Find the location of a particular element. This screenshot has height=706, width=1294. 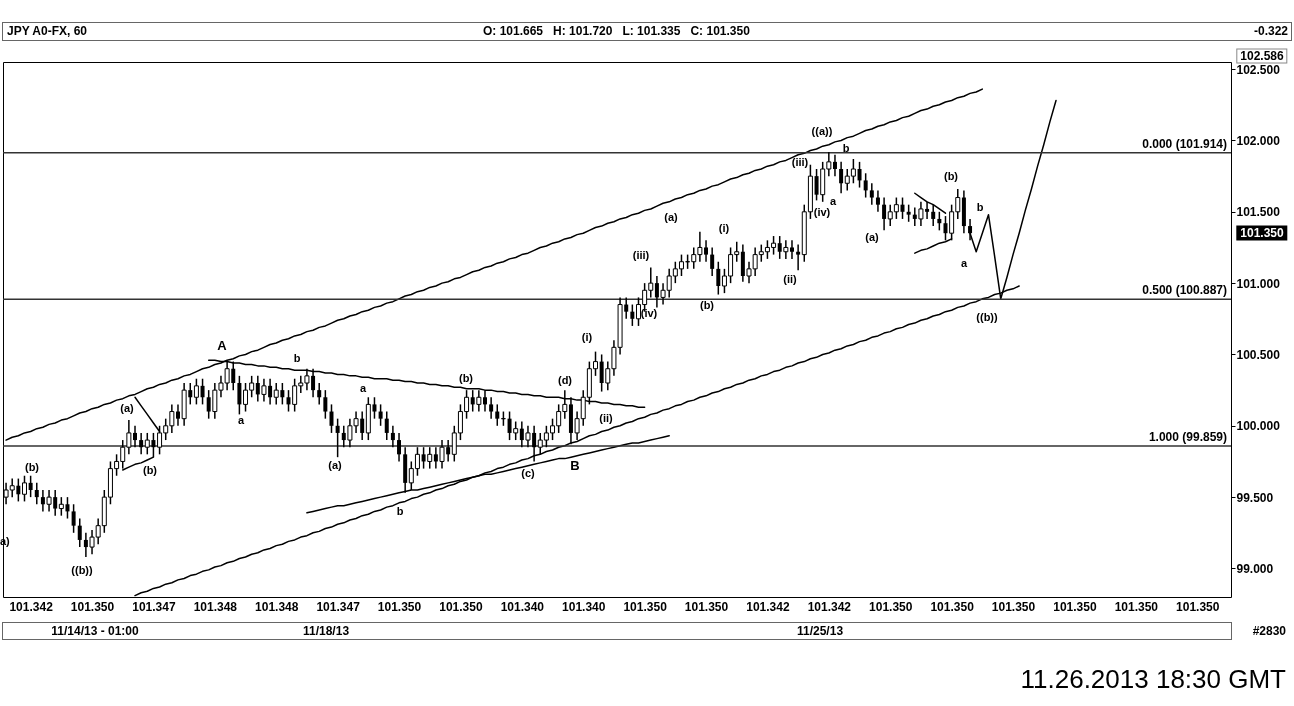

annotation: B is located at coordinates (575, 465).